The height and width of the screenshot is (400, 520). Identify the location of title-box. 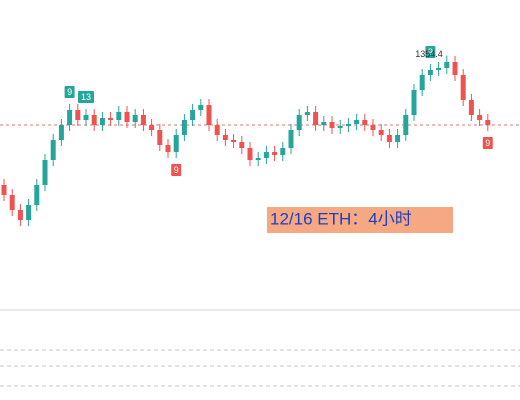
(360, 220).